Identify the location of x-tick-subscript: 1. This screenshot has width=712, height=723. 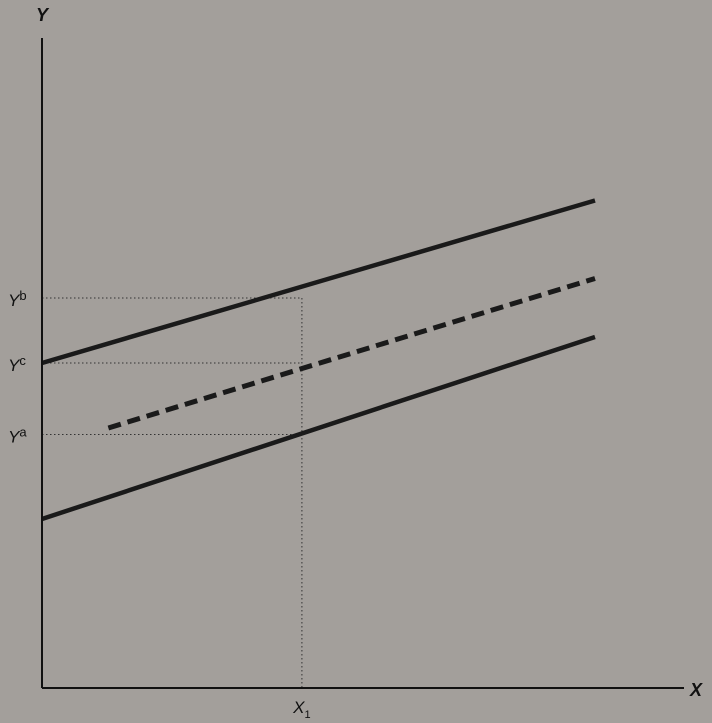
(308, 715).